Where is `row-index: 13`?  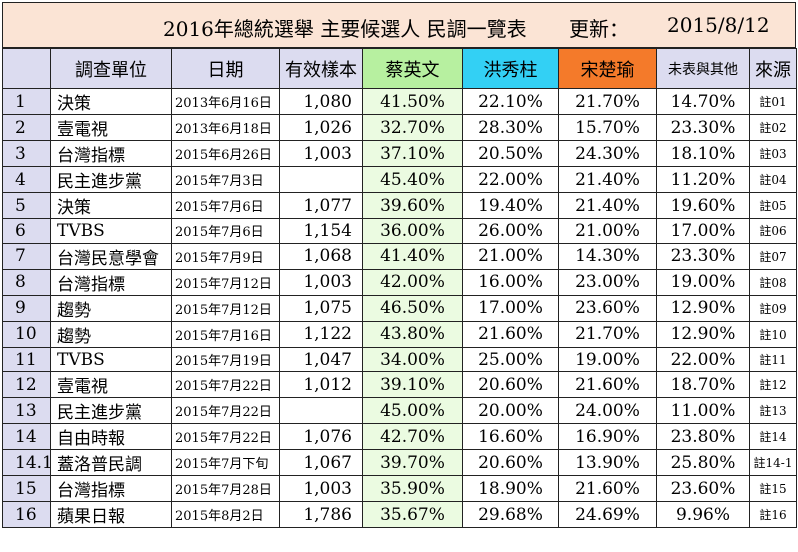 row-index: 13 is located at coordinates (26, 411).